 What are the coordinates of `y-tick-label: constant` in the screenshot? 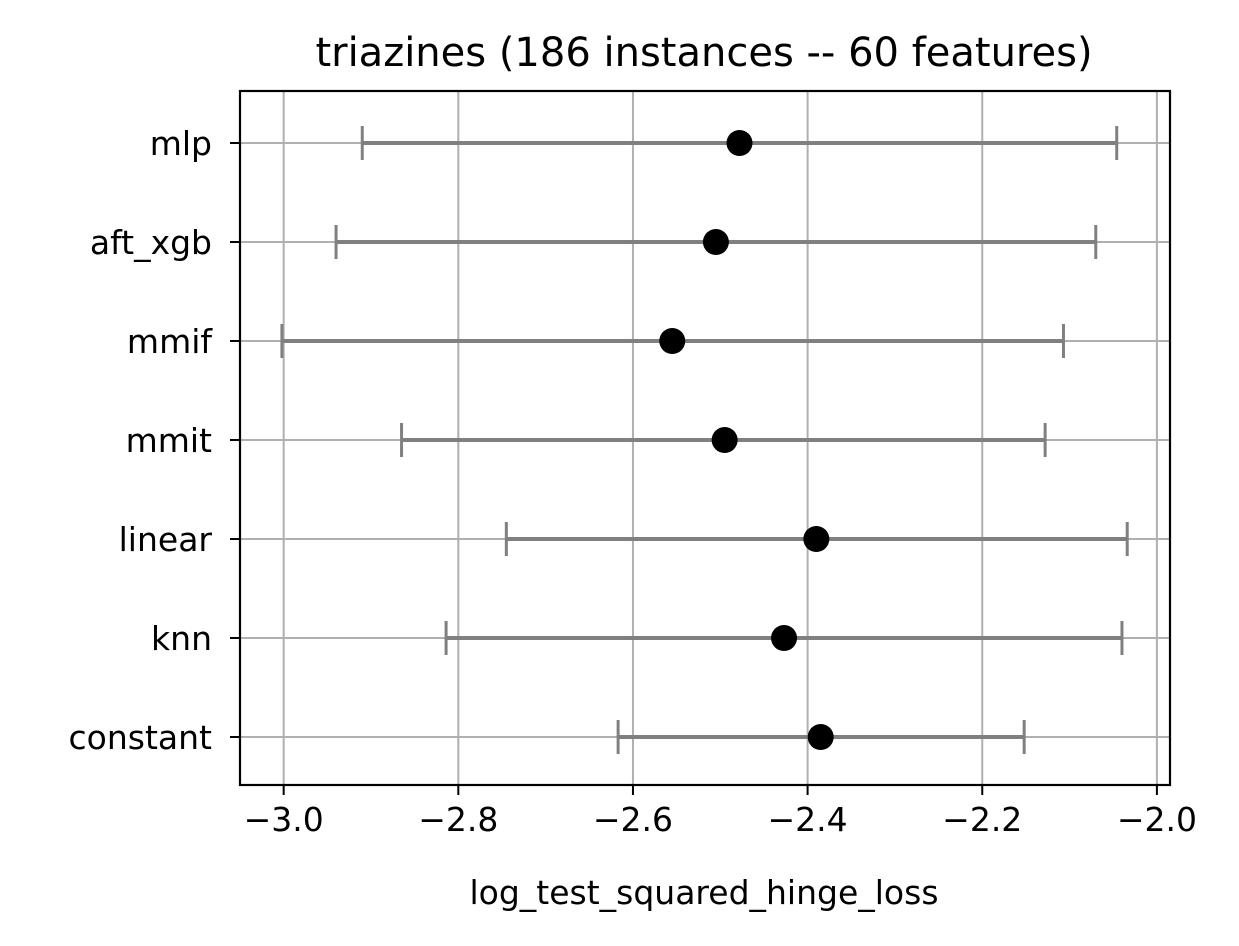 It's located at (141, 737).